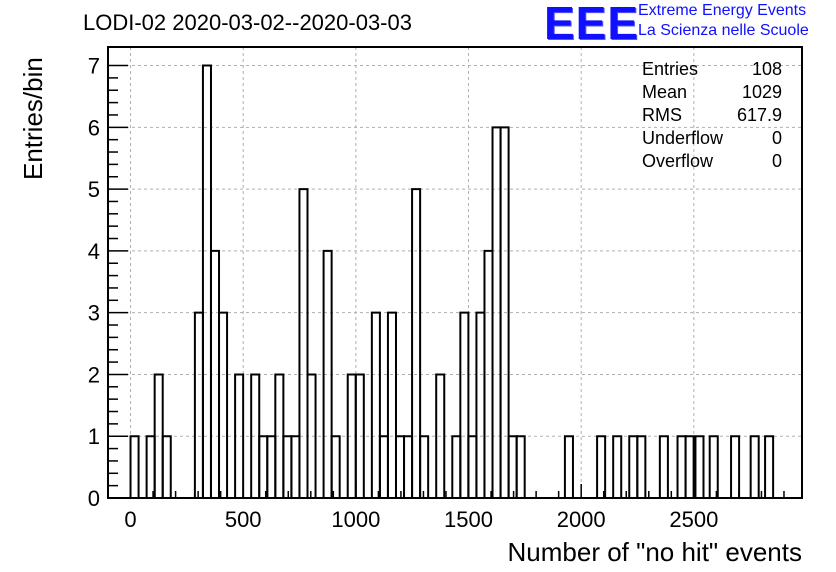 Image resolution: width=836 pixels, height=572 pixels. Describe the element at coordinates (766, 69) in the screenshot. I see `stat-value: 108` at that location.